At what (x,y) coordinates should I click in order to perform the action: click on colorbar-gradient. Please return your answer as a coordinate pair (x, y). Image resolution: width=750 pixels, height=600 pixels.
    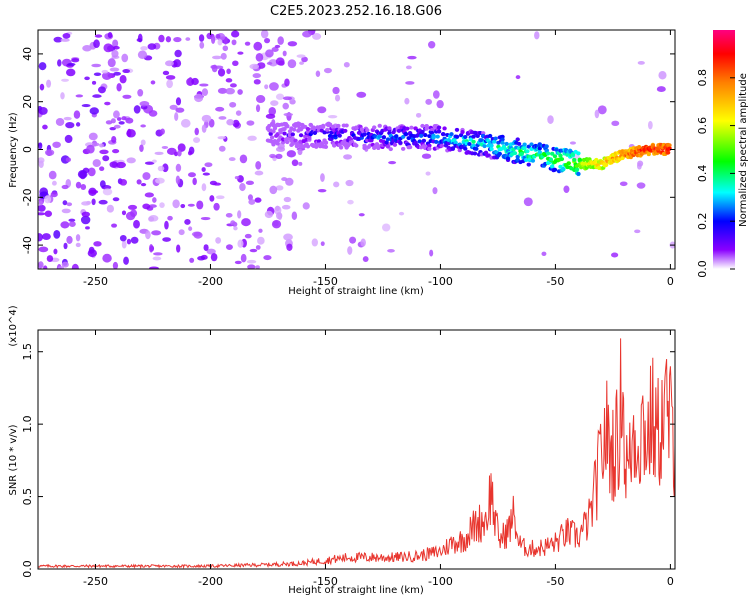
    Looking at the image, I should click on (724, 149).